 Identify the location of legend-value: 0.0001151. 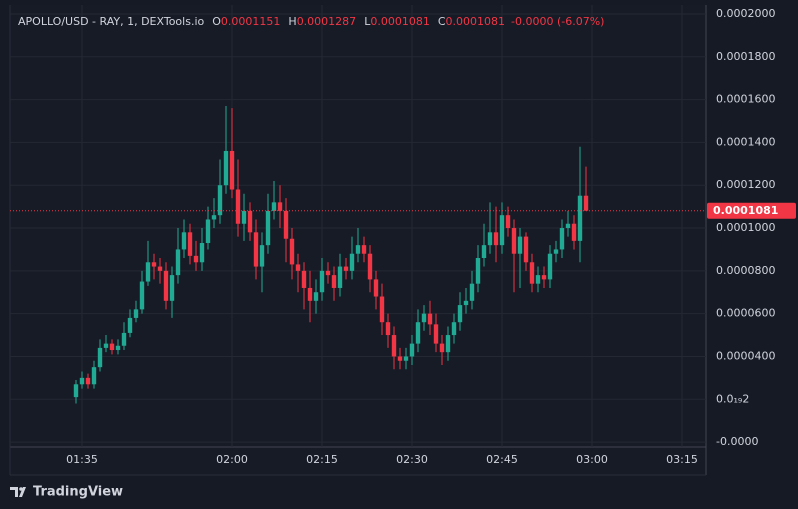
(251, 21).